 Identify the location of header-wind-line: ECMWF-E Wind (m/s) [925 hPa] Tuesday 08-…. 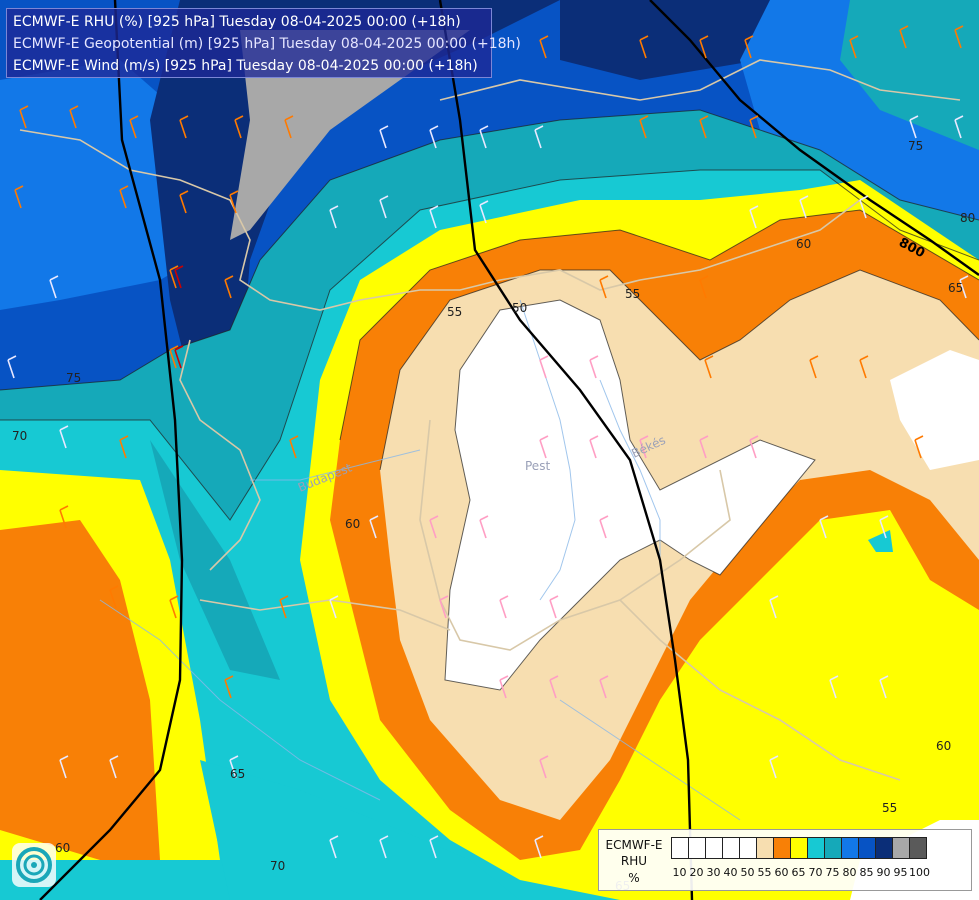
(245, 66).